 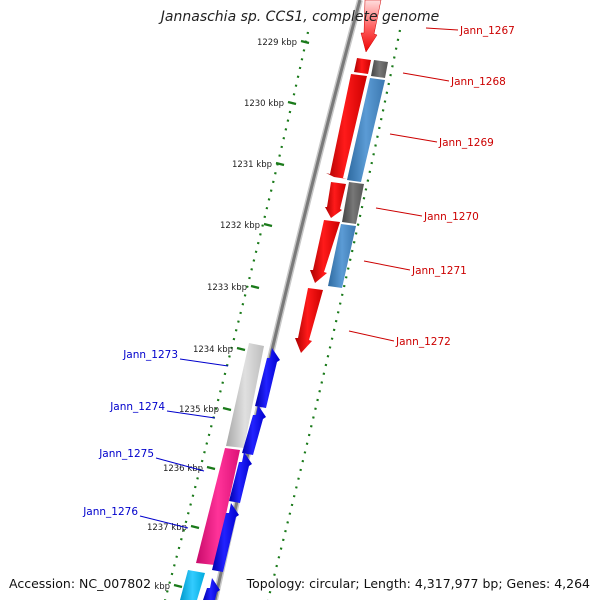 What do you see at coordinates (213, 350) in the screenshot?
I see `kbp-tick-label: 1234 kbp` at bounding box center [213, 350].